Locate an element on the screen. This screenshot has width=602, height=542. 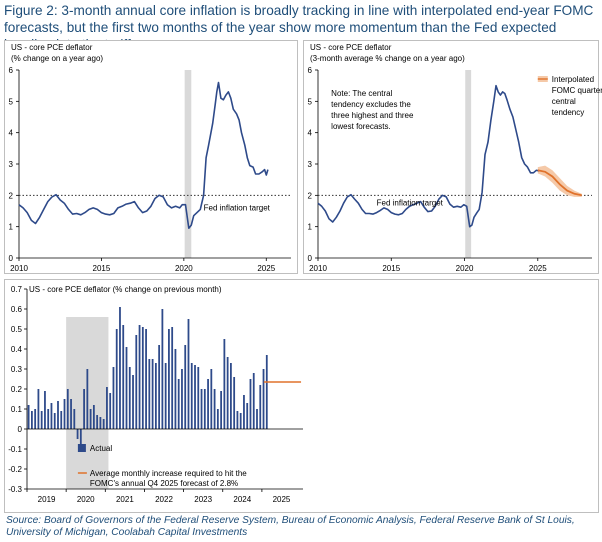
y-tick-label: 0.5 is located at coordinates (17, 329).